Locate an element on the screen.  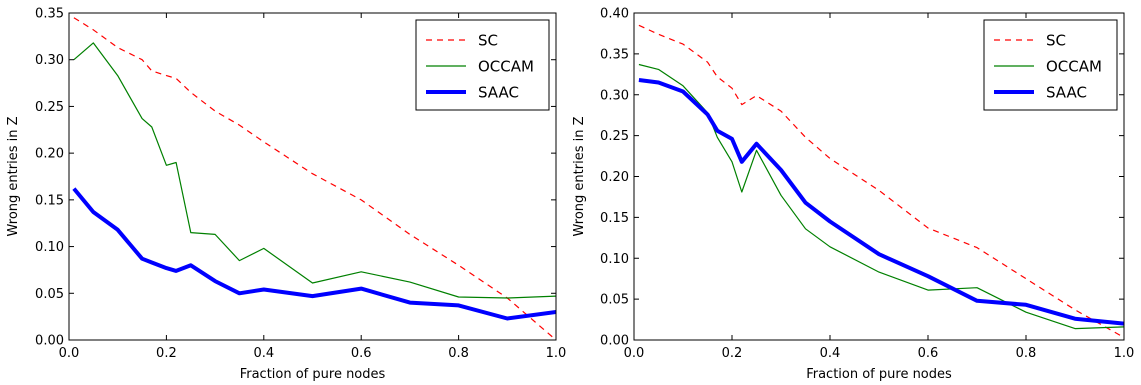
y-tick-label: 0.40 is located at coordinates (614, 14).